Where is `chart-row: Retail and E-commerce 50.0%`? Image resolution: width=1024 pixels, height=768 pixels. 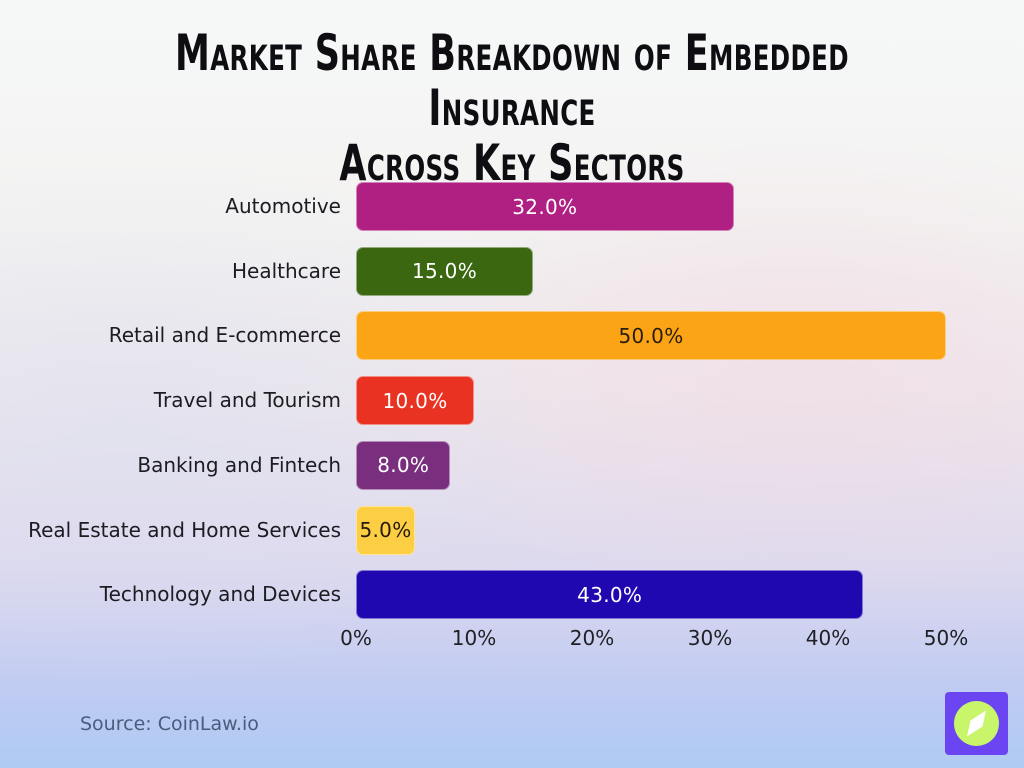
chart-row: Retail and E-commerce 50.0% is located at coordinates (512, 336).